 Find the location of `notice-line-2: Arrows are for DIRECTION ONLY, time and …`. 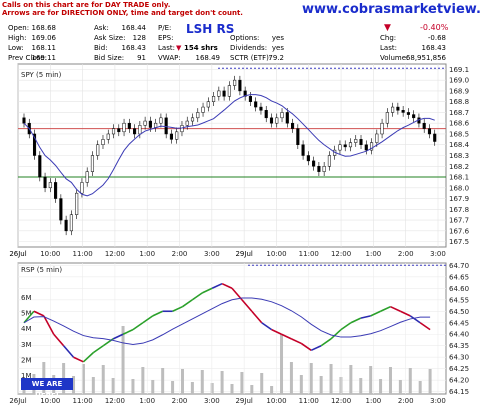

notice-line-2: Arrows are for DIRECTION ONLY, time and … is located at coordinates (122, 13).